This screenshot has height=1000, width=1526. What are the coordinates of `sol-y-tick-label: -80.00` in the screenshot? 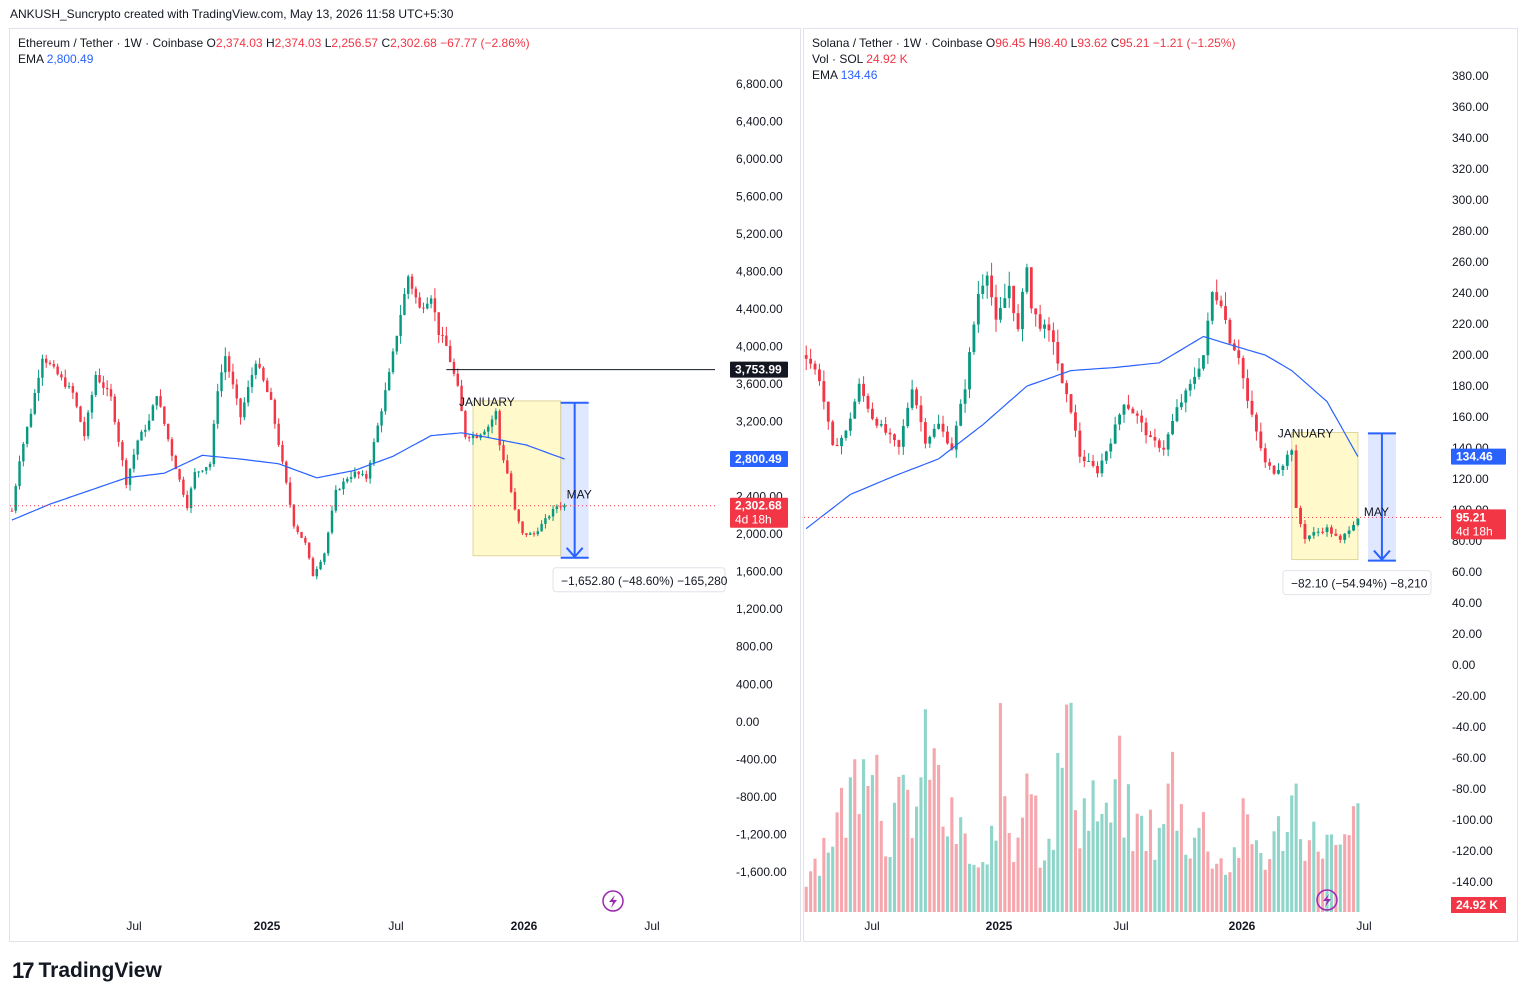 It's located at (1469, 789).